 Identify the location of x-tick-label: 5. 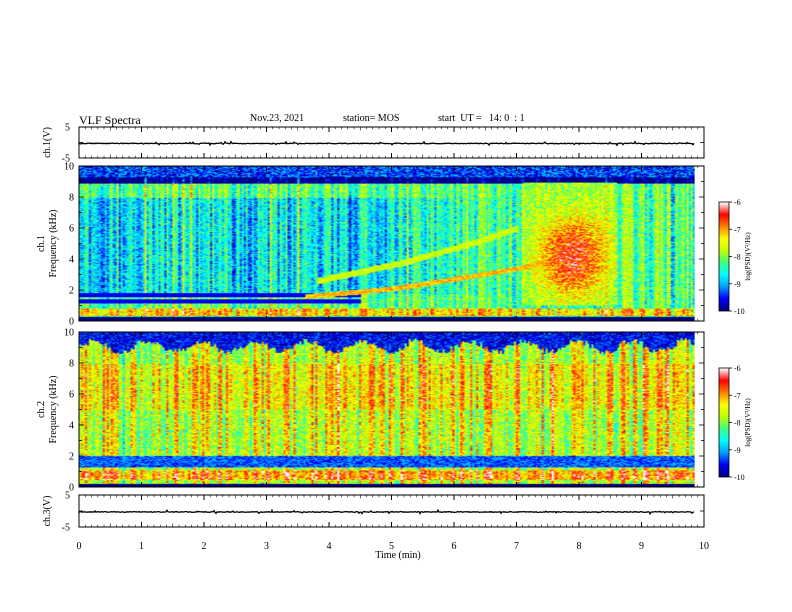
(391, 546).